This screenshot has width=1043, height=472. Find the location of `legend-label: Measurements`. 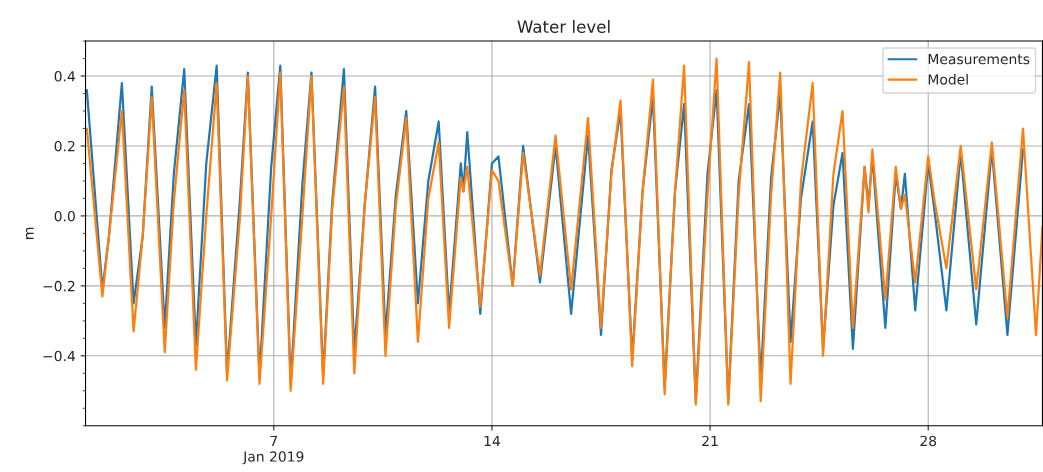

legend-label: Measurements is located at coordinates (979, 59).